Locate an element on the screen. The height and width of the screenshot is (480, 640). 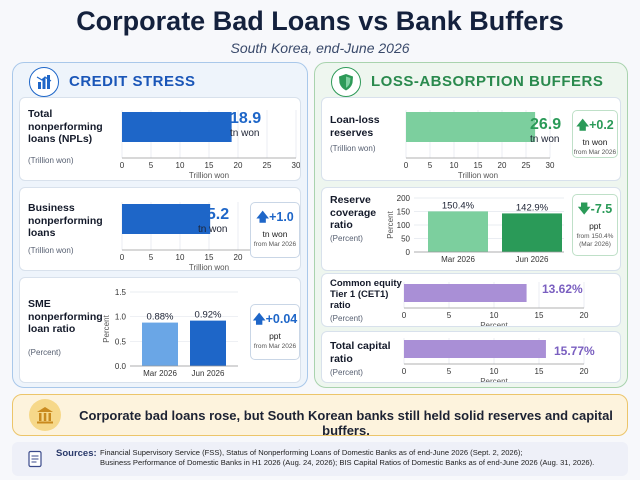
sme-change-from: from Mar 2026 is located at coordinates (275, 346).